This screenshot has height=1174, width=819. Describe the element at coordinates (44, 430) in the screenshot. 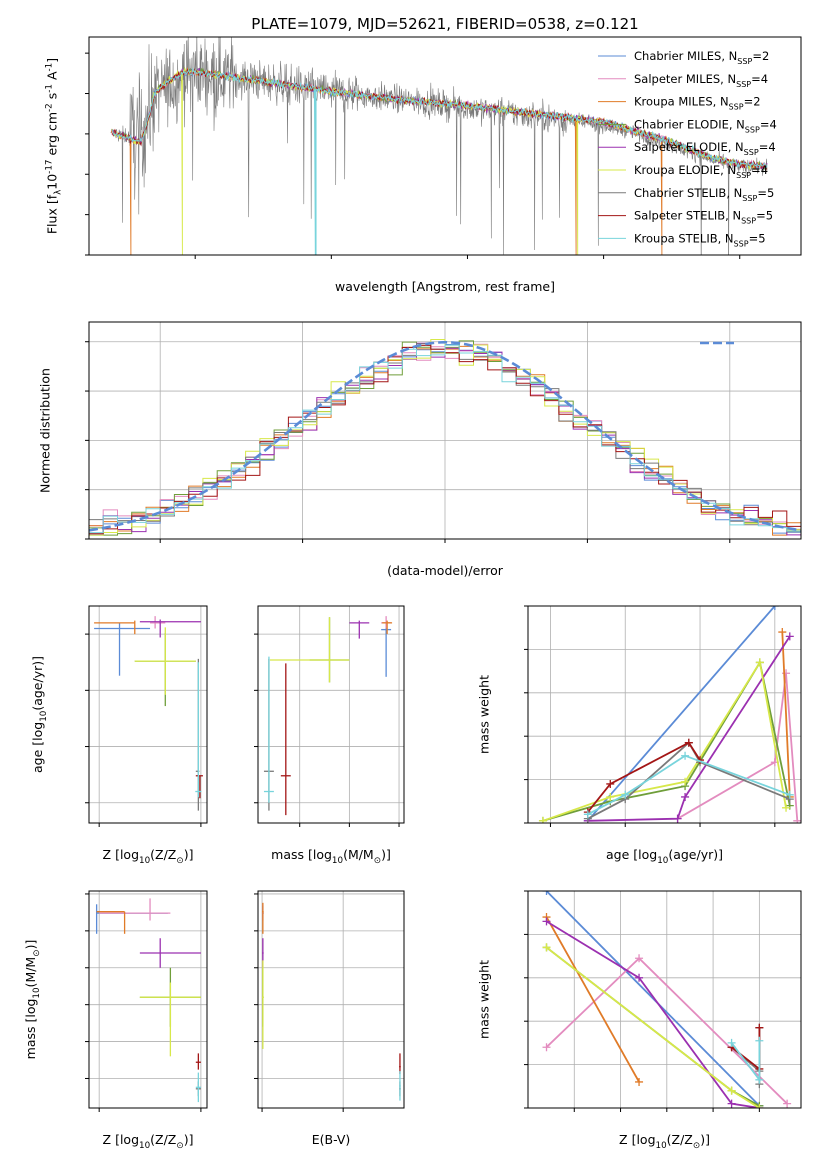

I see `y-axis-label: Normed distribution` at that location.